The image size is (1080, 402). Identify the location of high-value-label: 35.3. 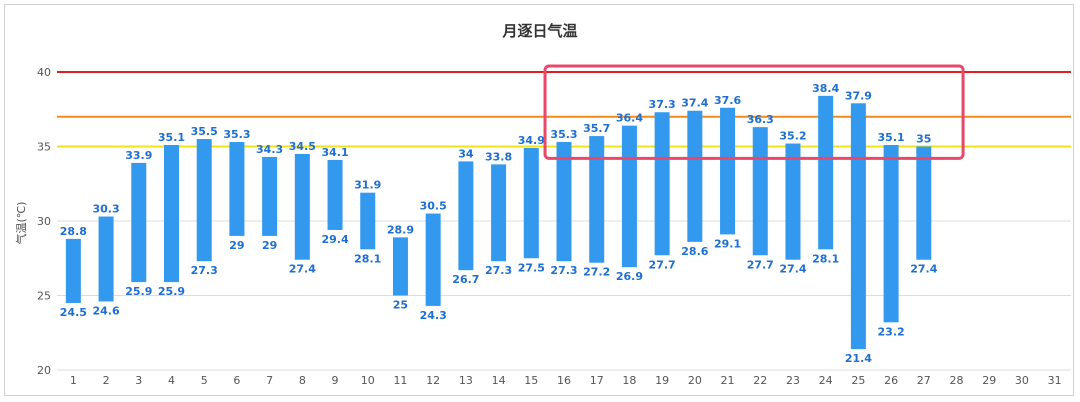
(563, 134).